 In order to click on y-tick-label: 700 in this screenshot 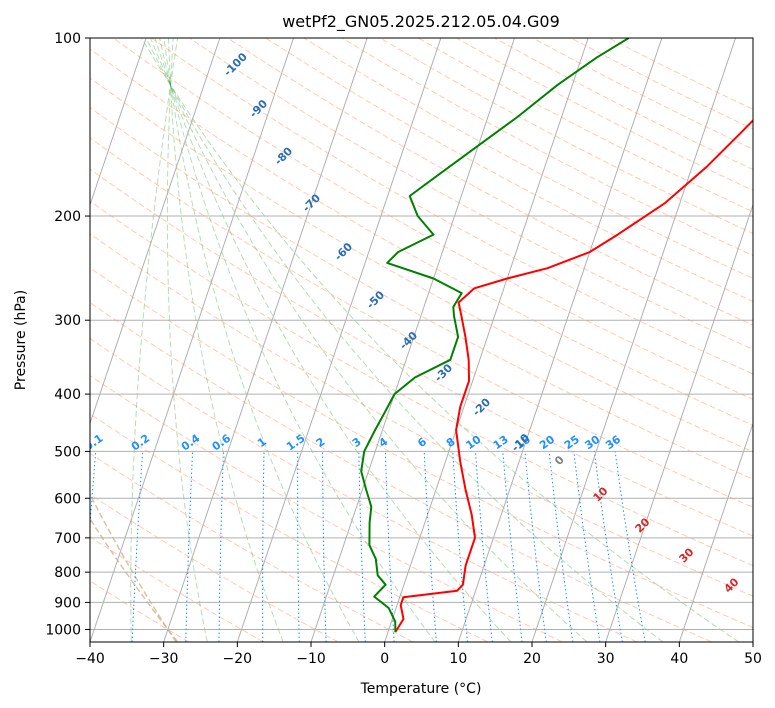, I will do `click(67, 539)`.